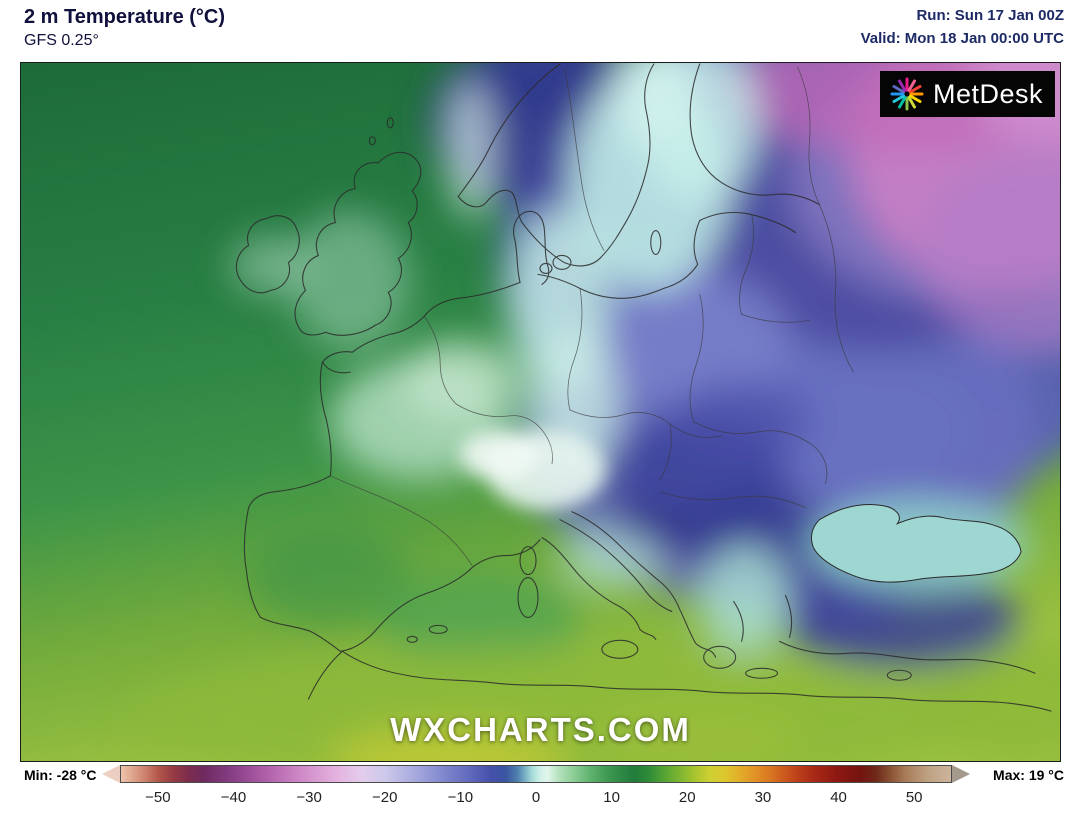 This screenshot has width=1080, height=827. I want to click on legend-max-label: Max: 19 °C, so click(1028, 775).